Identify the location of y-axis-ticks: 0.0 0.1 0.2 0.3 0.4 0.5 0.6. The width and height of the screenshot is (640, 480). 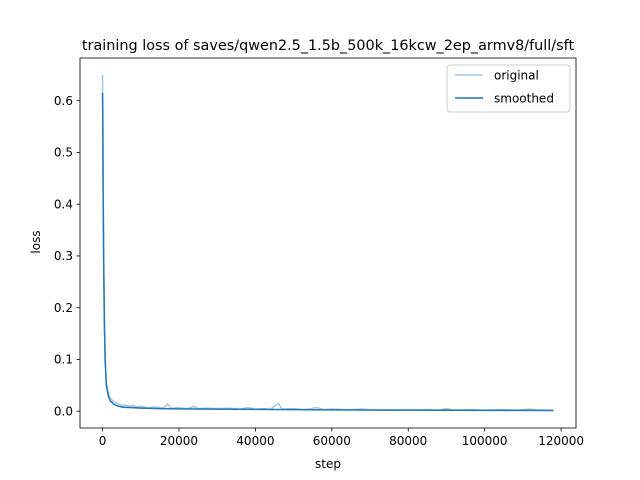
(67, 256).